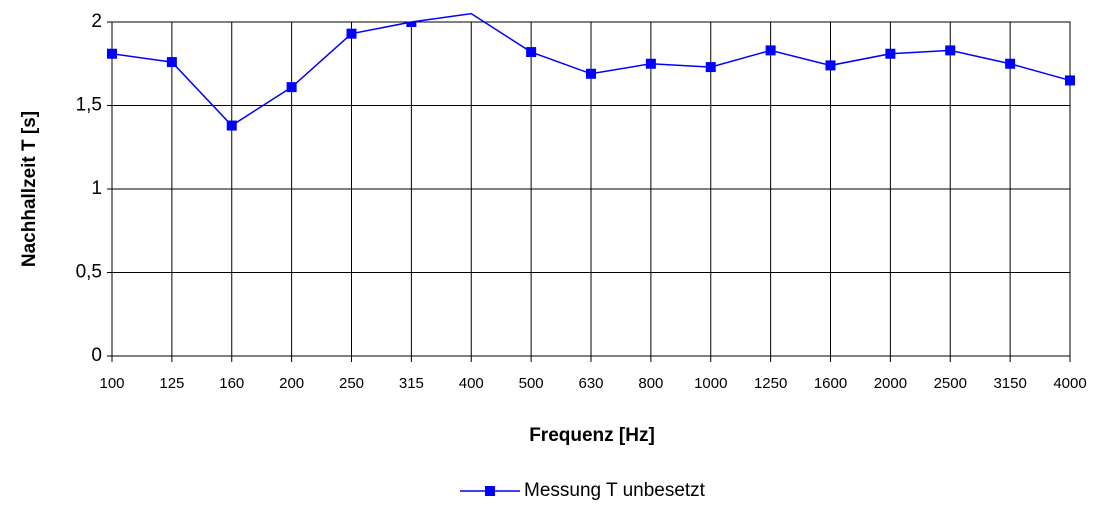  What do you see at coordinates (231, 383) in the screenshot?
I see `x-tick-label: 160` at bounding box center [231, 383].